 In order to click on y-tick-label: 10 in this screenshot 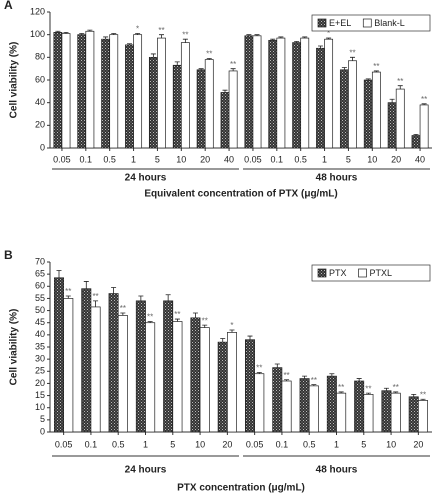, I will do `click(40, 407)`.